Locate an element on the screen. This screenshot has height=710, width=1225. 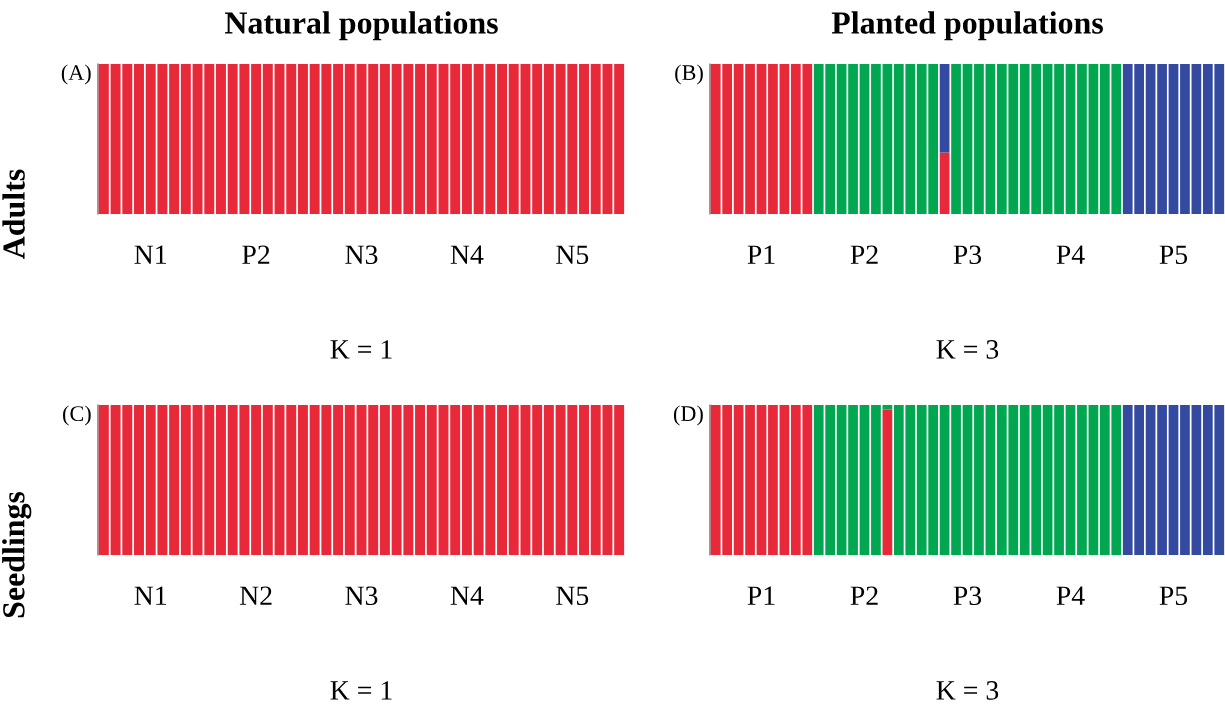
text: (B) is located at coordinates (689, 74).